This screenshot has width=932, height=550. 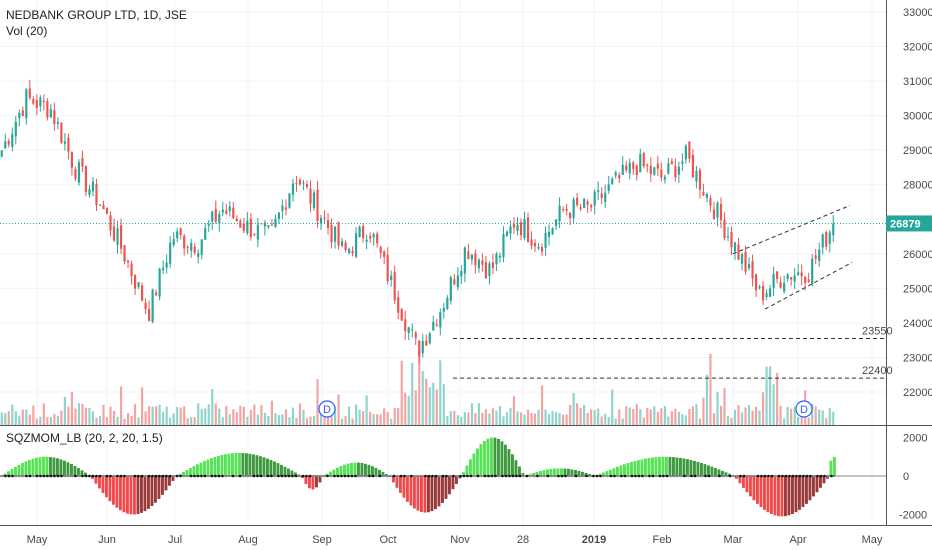 What do you see at coordinates (808, 286) in the screenshot?
I see `channel-lower-line` at bounding box center [808, 286].